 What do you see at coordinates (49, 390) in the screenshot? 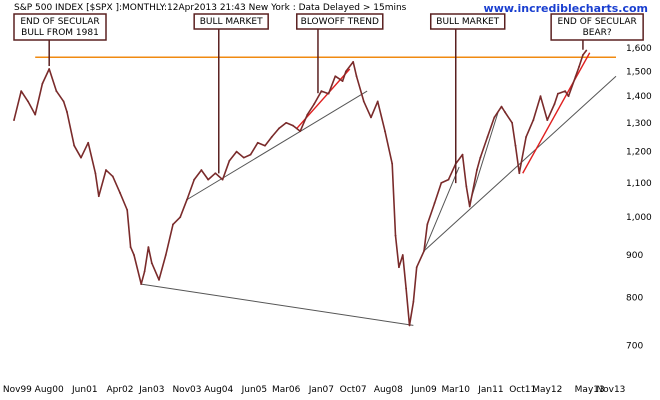
I see `x-tick-label: Aug00` at bounding box center [49, 390].